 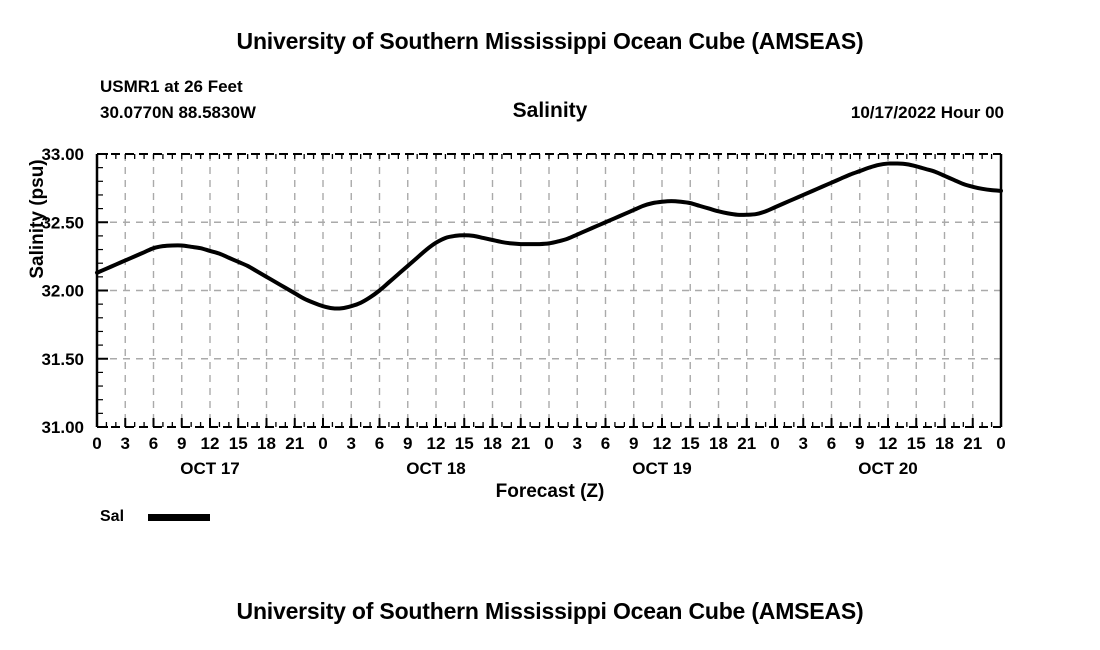 I want to click on station-label: USMR1 at 26 Feet, so click(x=171, y=86).